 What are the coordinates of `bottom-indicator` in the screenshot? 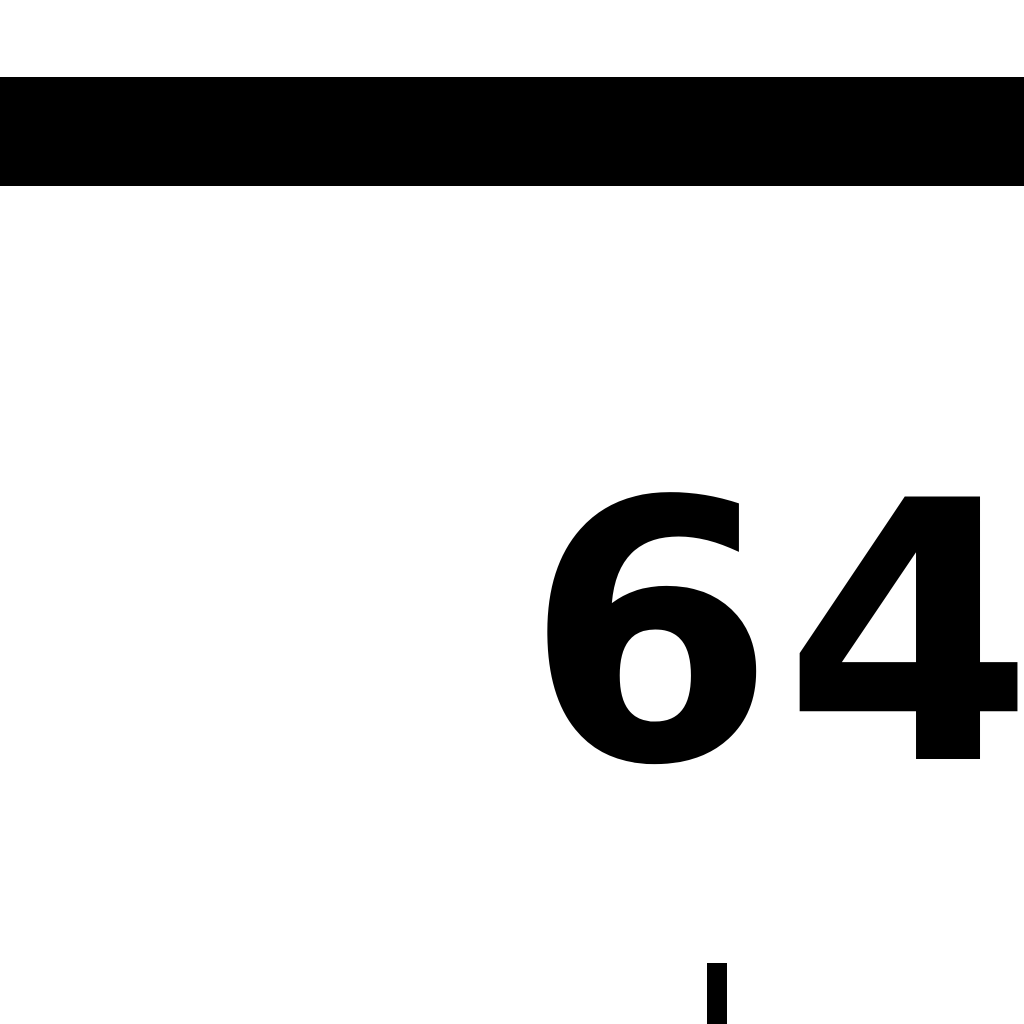 It's located at (717, 993).